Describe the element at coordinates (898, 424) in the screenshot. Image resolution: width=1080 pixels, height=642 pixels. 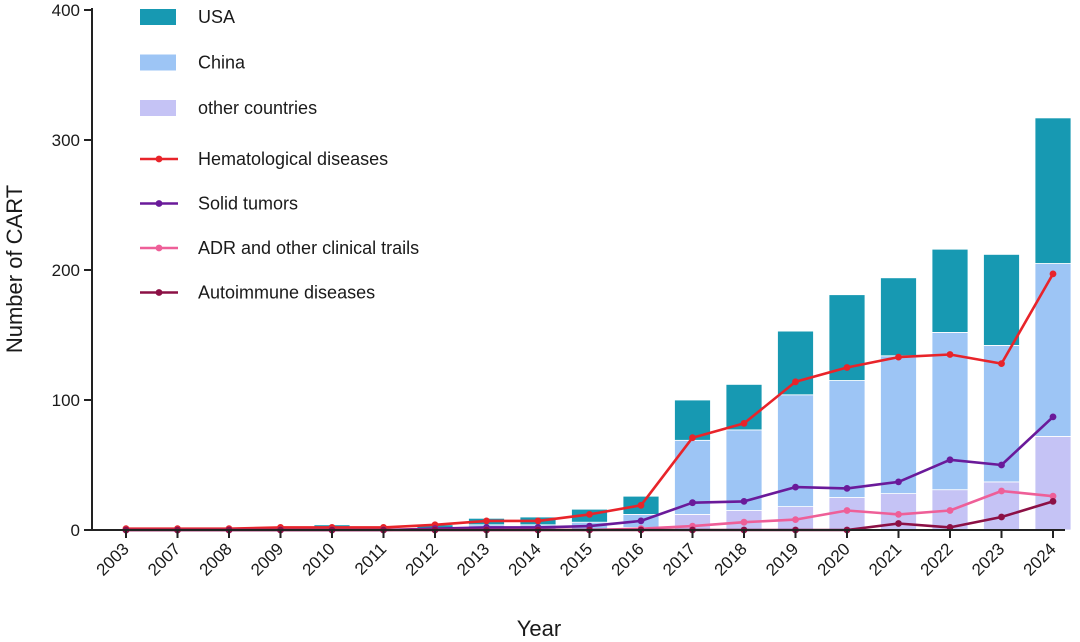
I see `bar-china-2021` at that location.